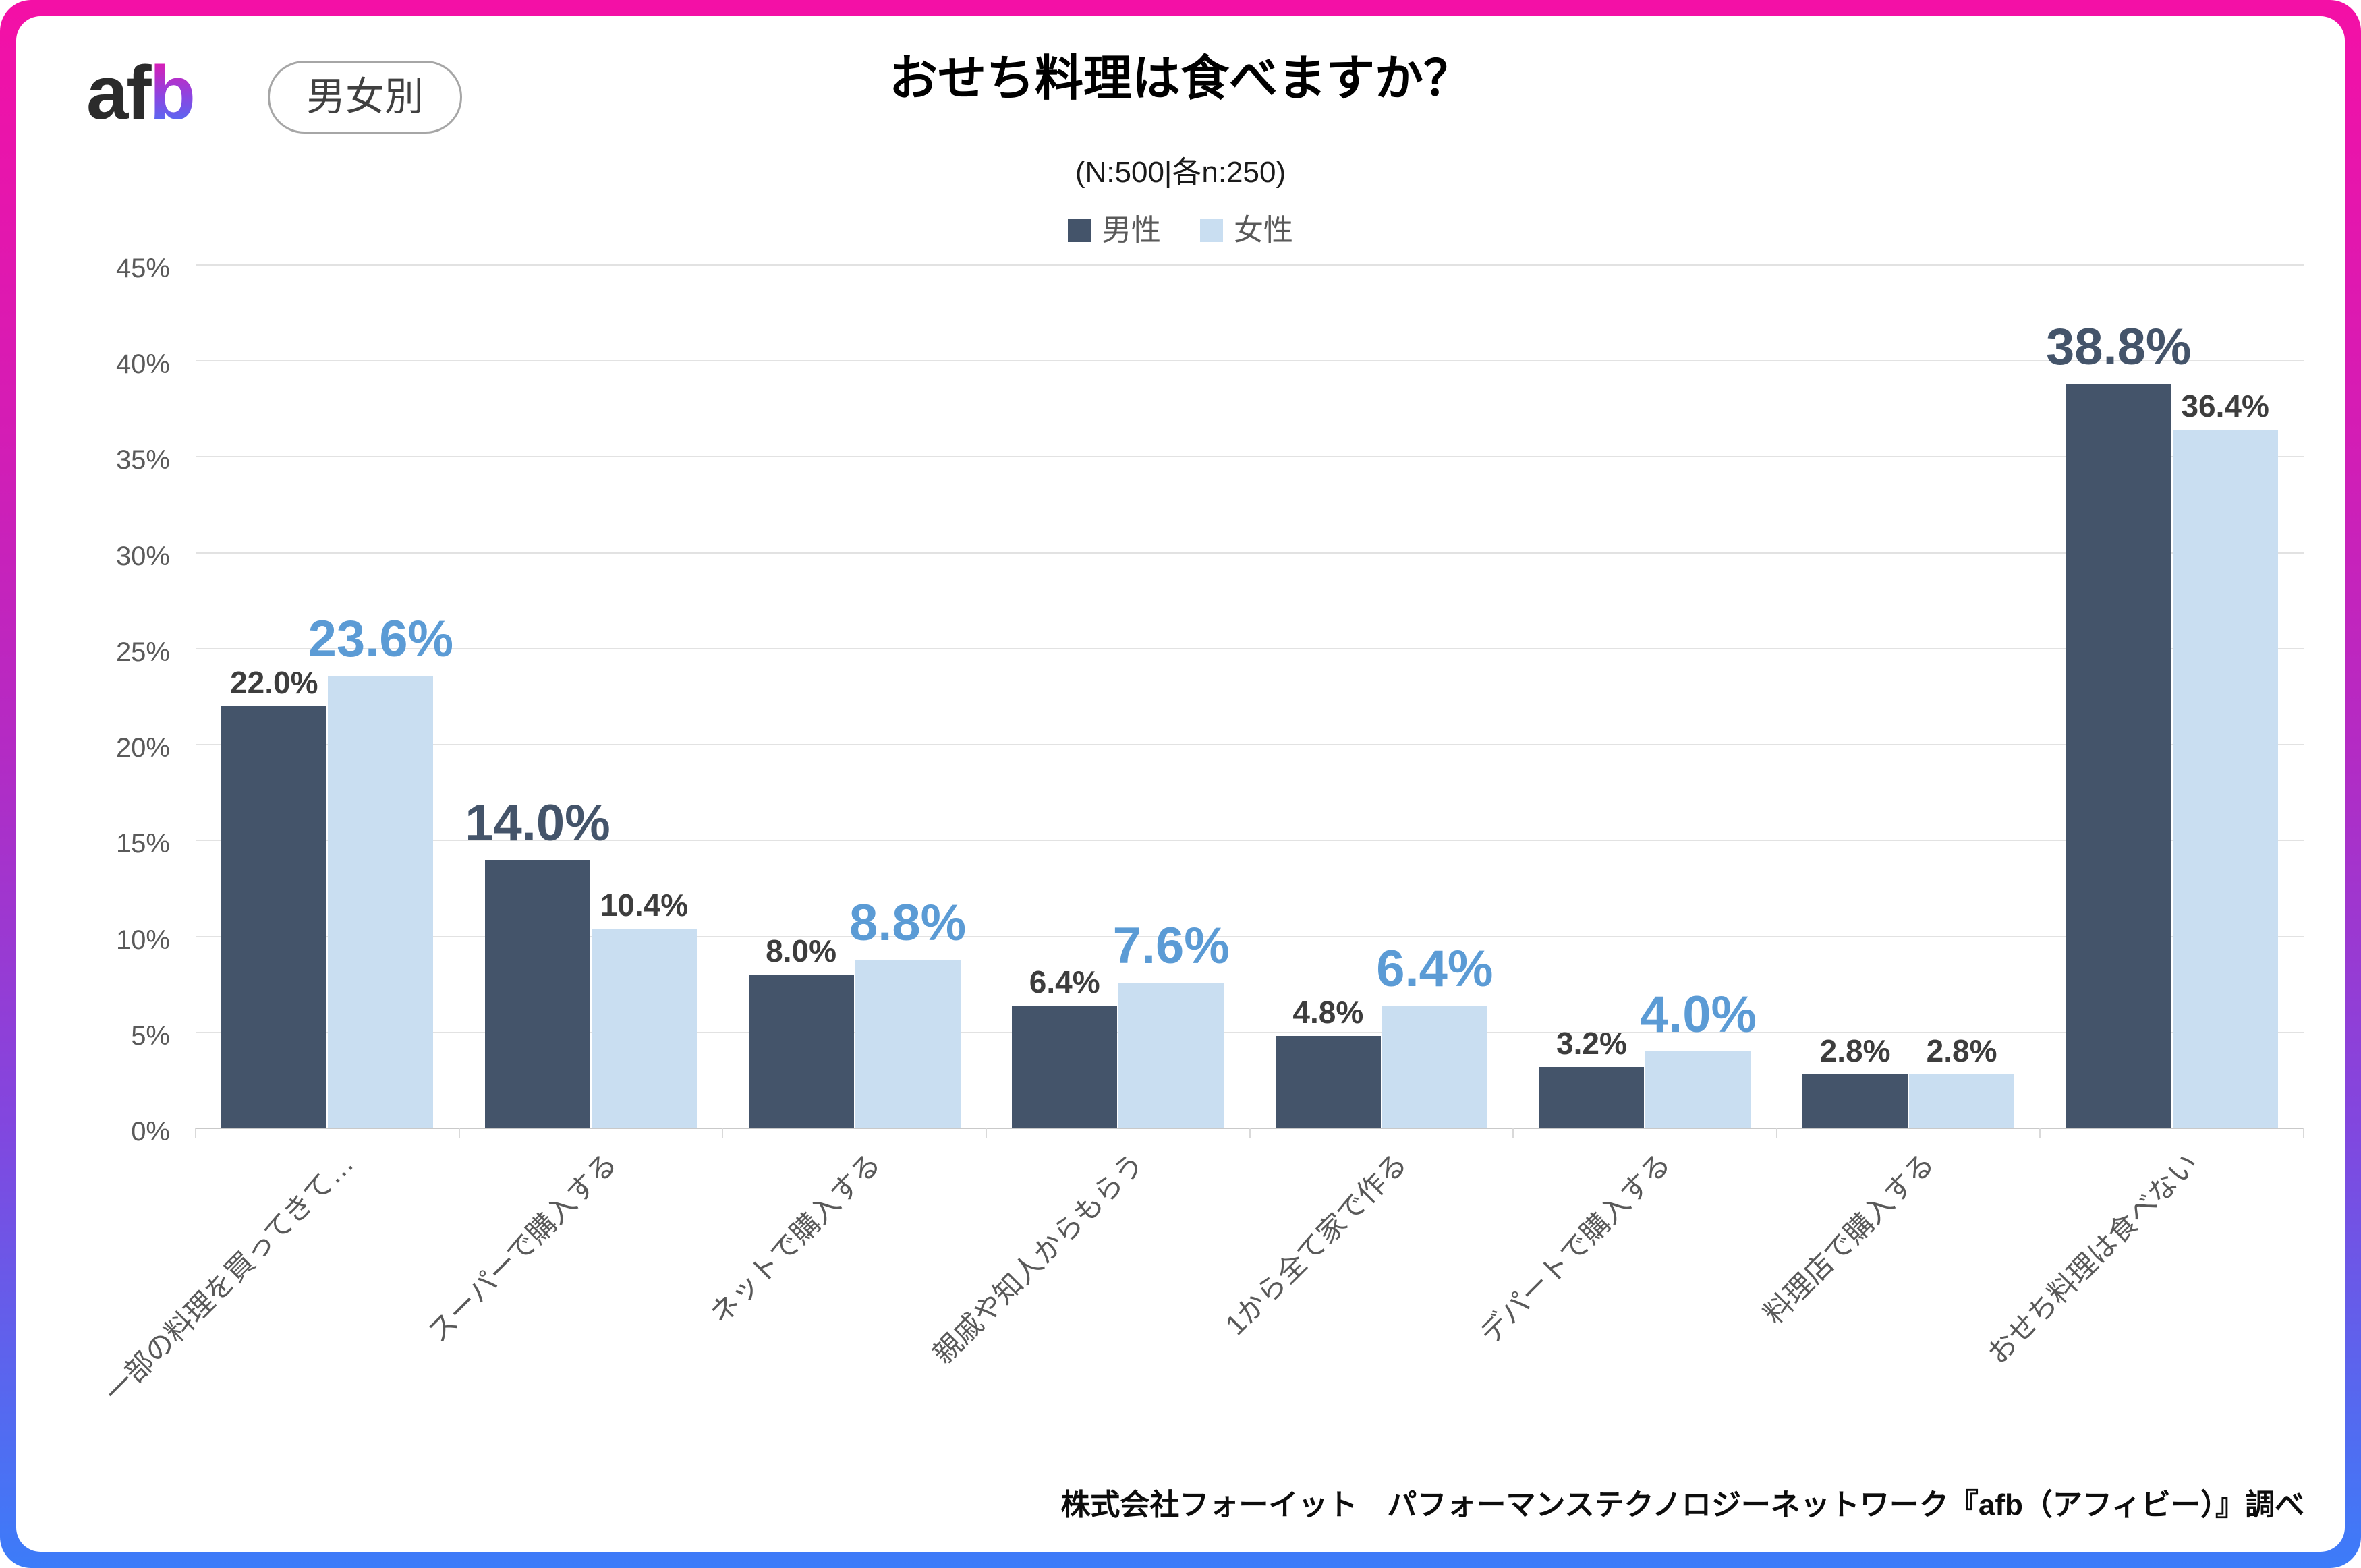  I want to click on gridline-35pct, so click(1250, 457).